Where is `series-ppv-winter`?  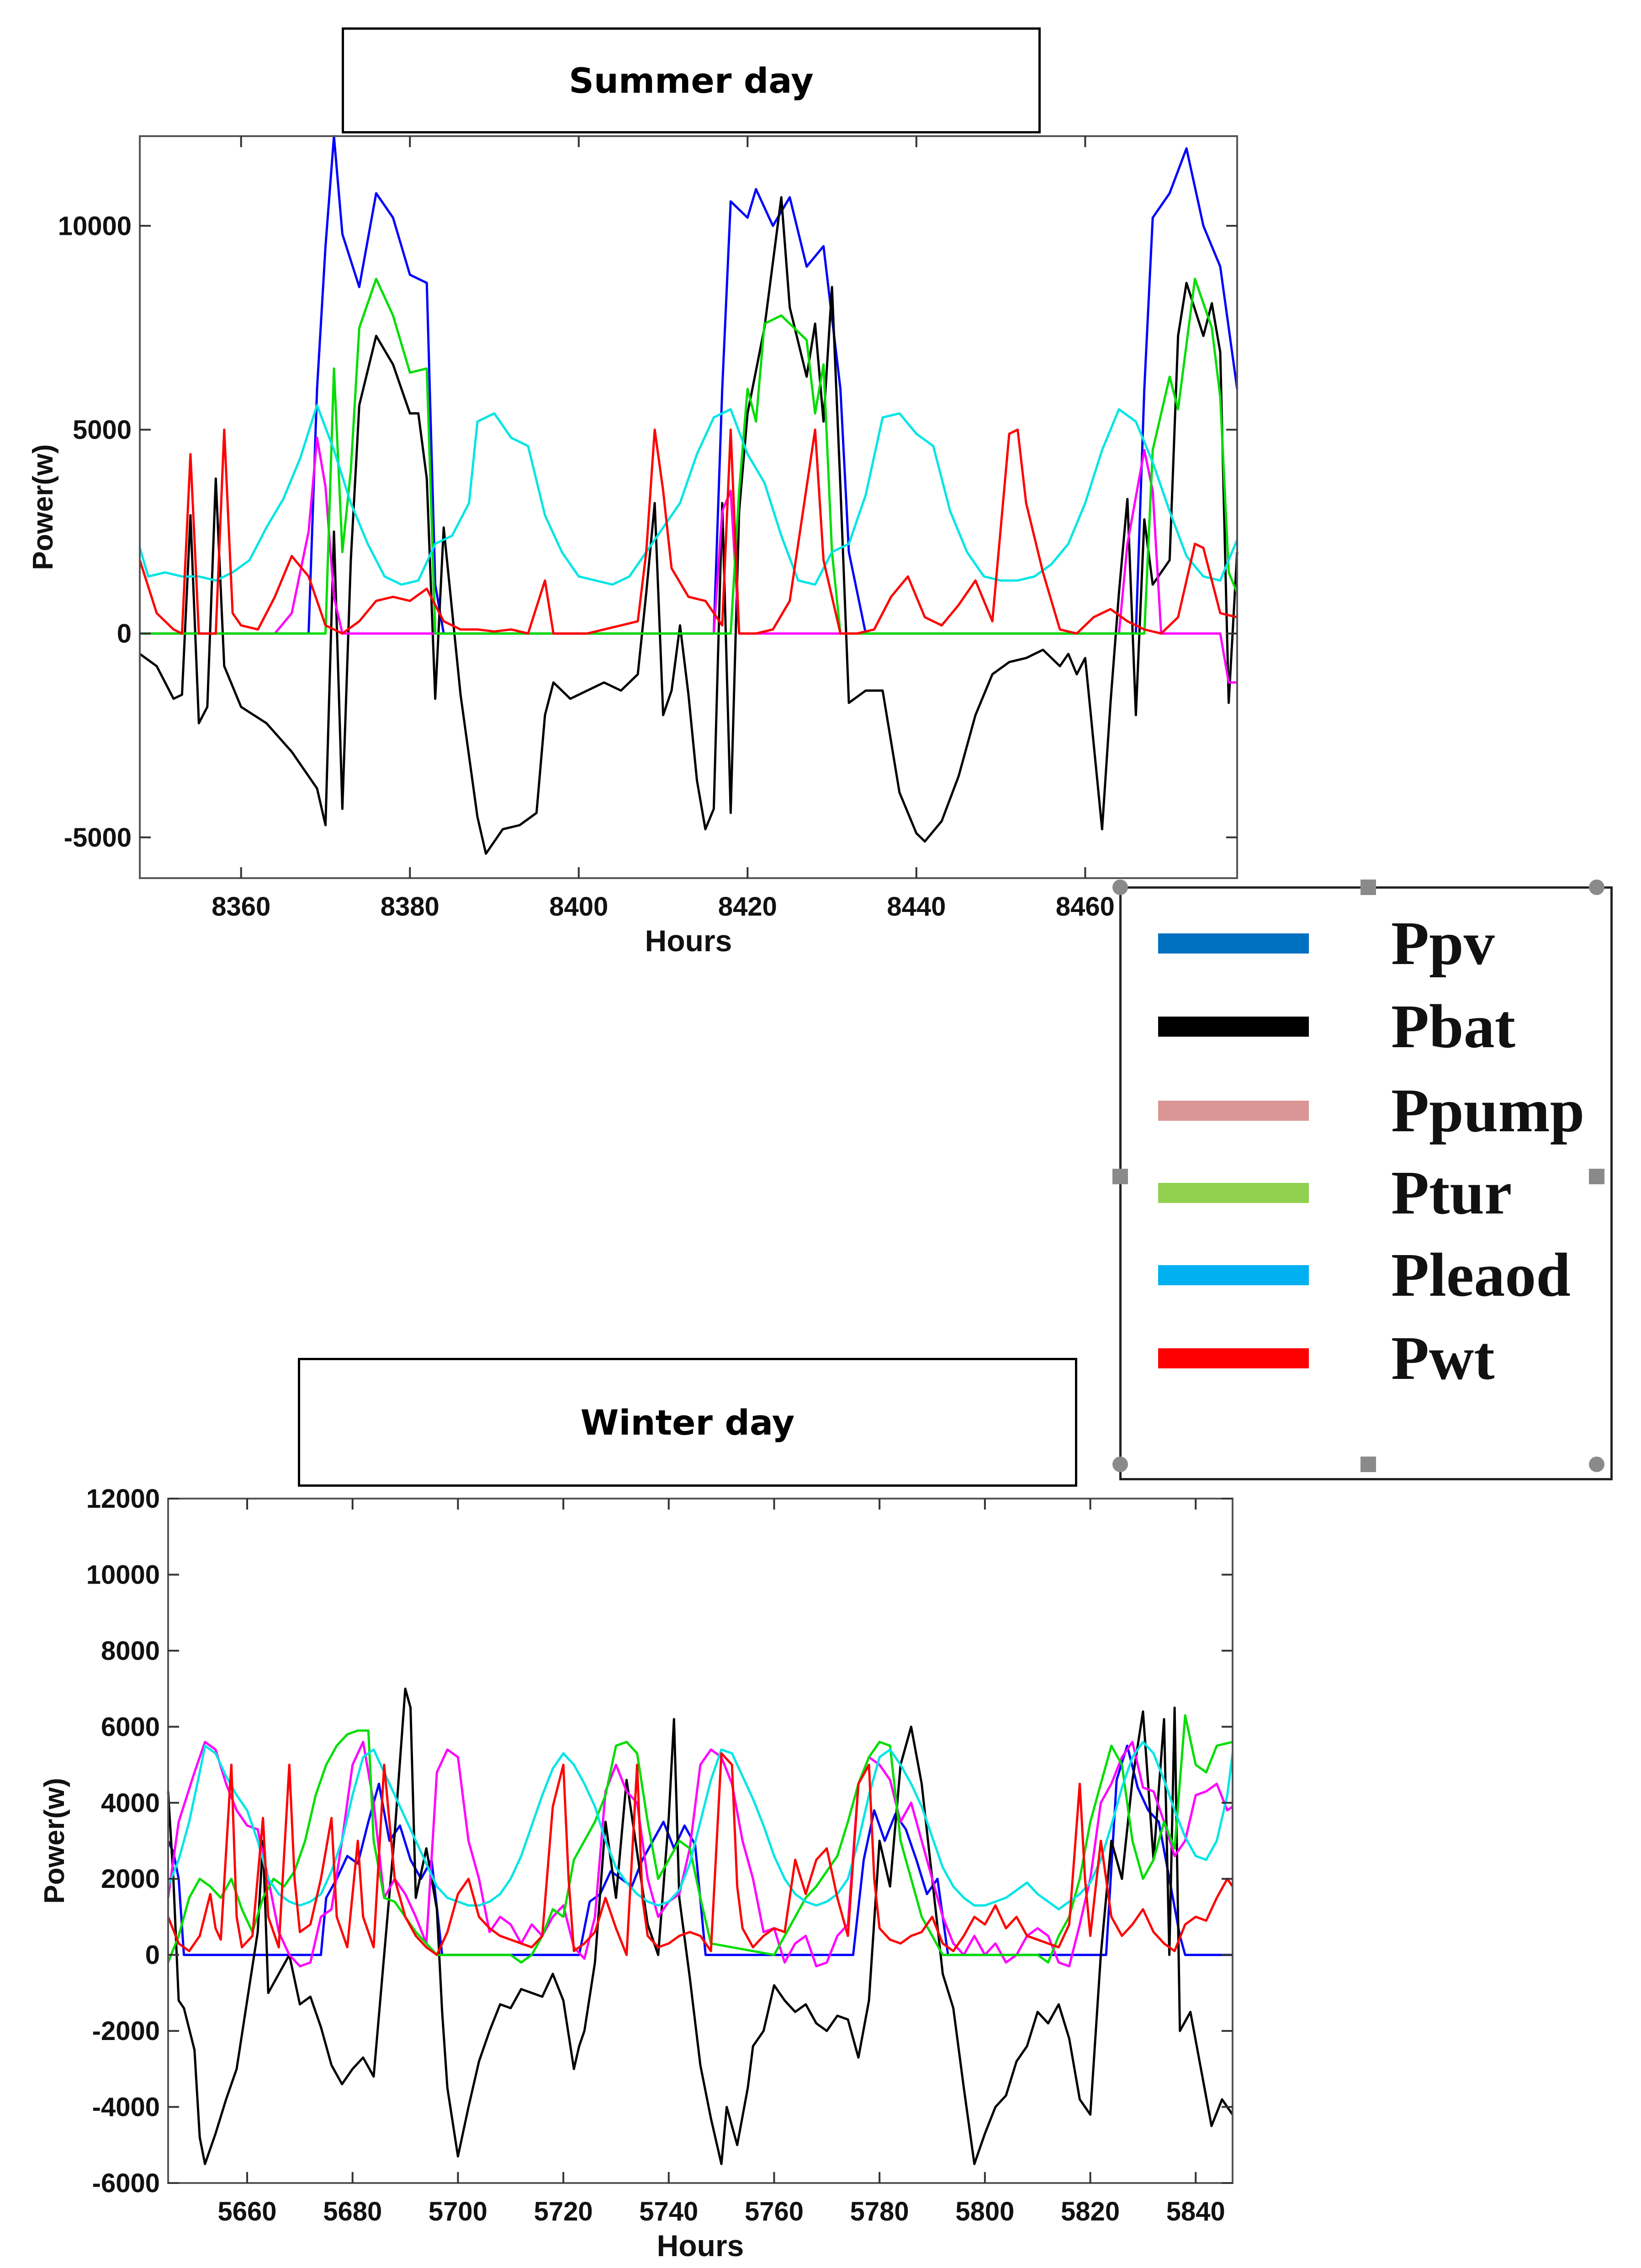
series-ppv-winter is located at coordinates (700, 1850).